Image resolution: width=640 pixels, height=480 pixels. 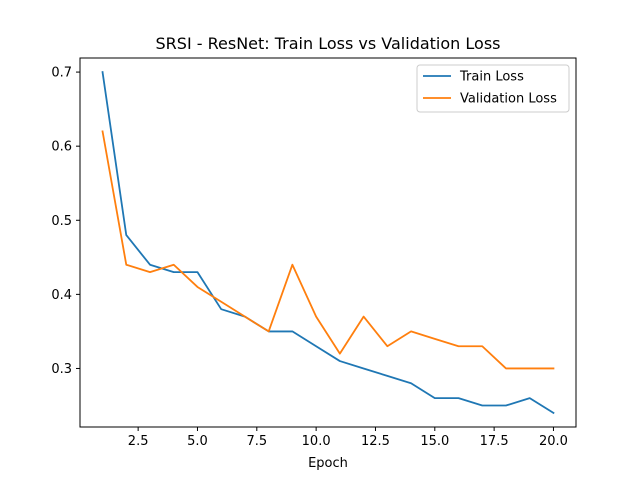 I want to click on y-axis-ticks: 0.3 0.4 0.5 0.6 0.7, so click(x=65, y=221).